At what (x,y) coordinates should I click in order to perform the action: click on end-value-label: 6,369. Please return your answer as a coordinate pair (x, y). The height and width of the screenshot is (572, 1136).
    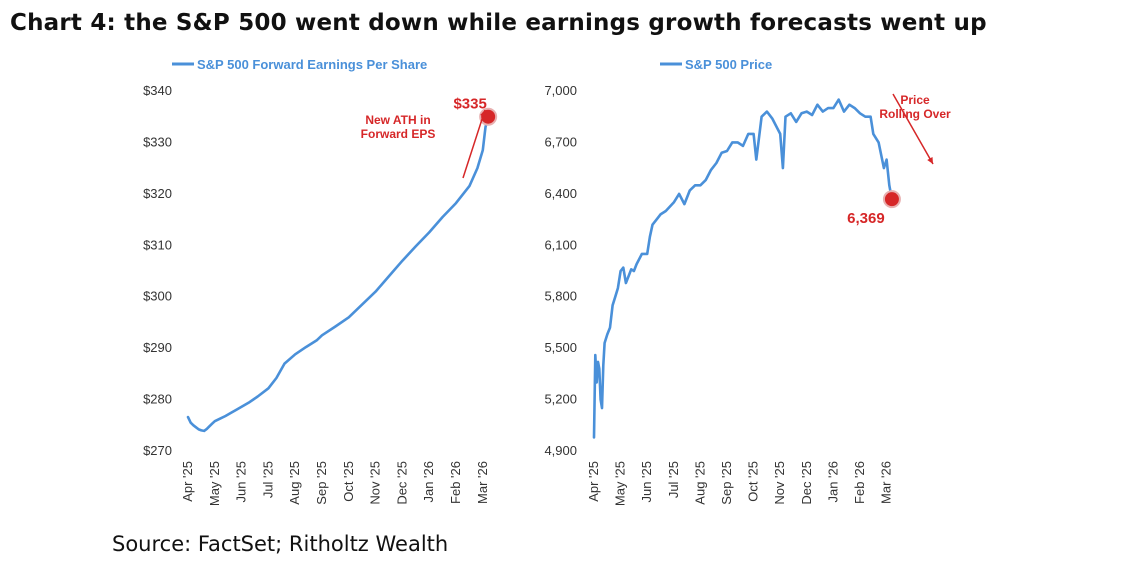
    Looking at the image, I should click on (866, 218).